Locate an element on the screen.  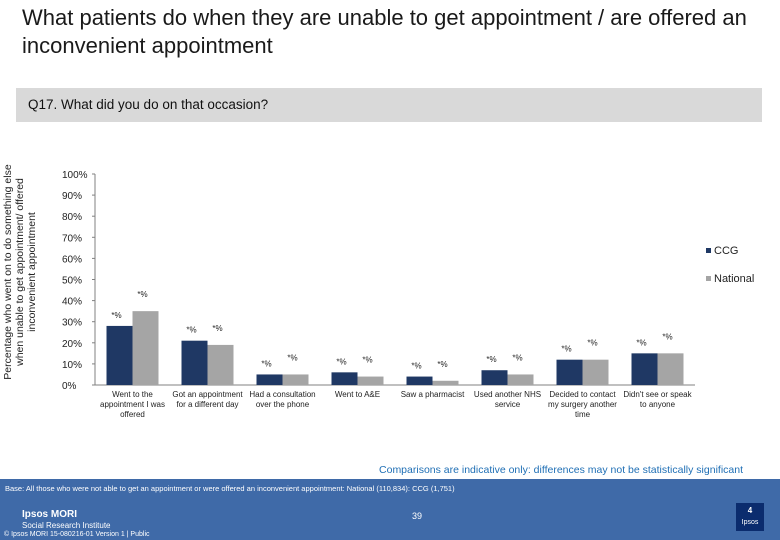
y-tick-label: 30% is located at coordinates (72, 323).